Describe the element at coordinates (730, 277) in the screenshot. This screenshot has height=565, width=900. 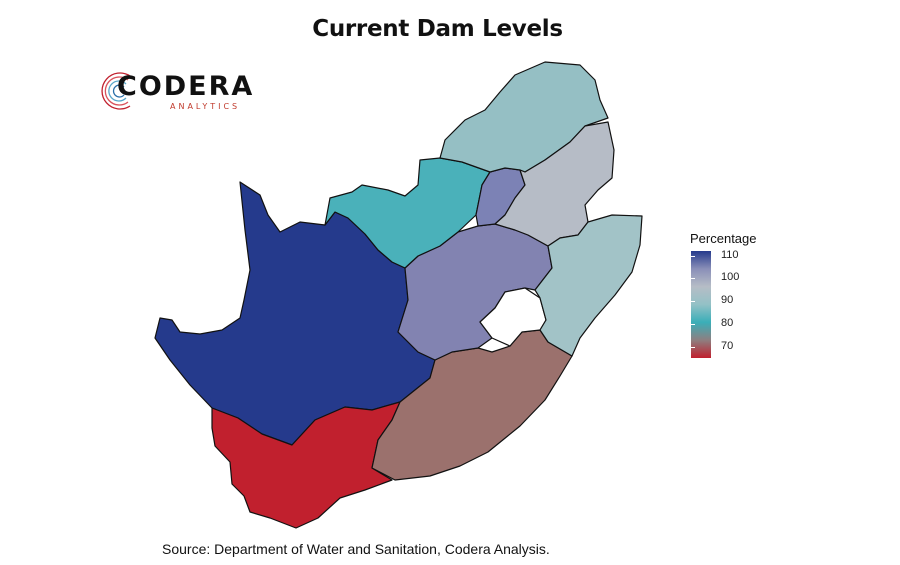
I see `legend-tick-label: 100` at that location.